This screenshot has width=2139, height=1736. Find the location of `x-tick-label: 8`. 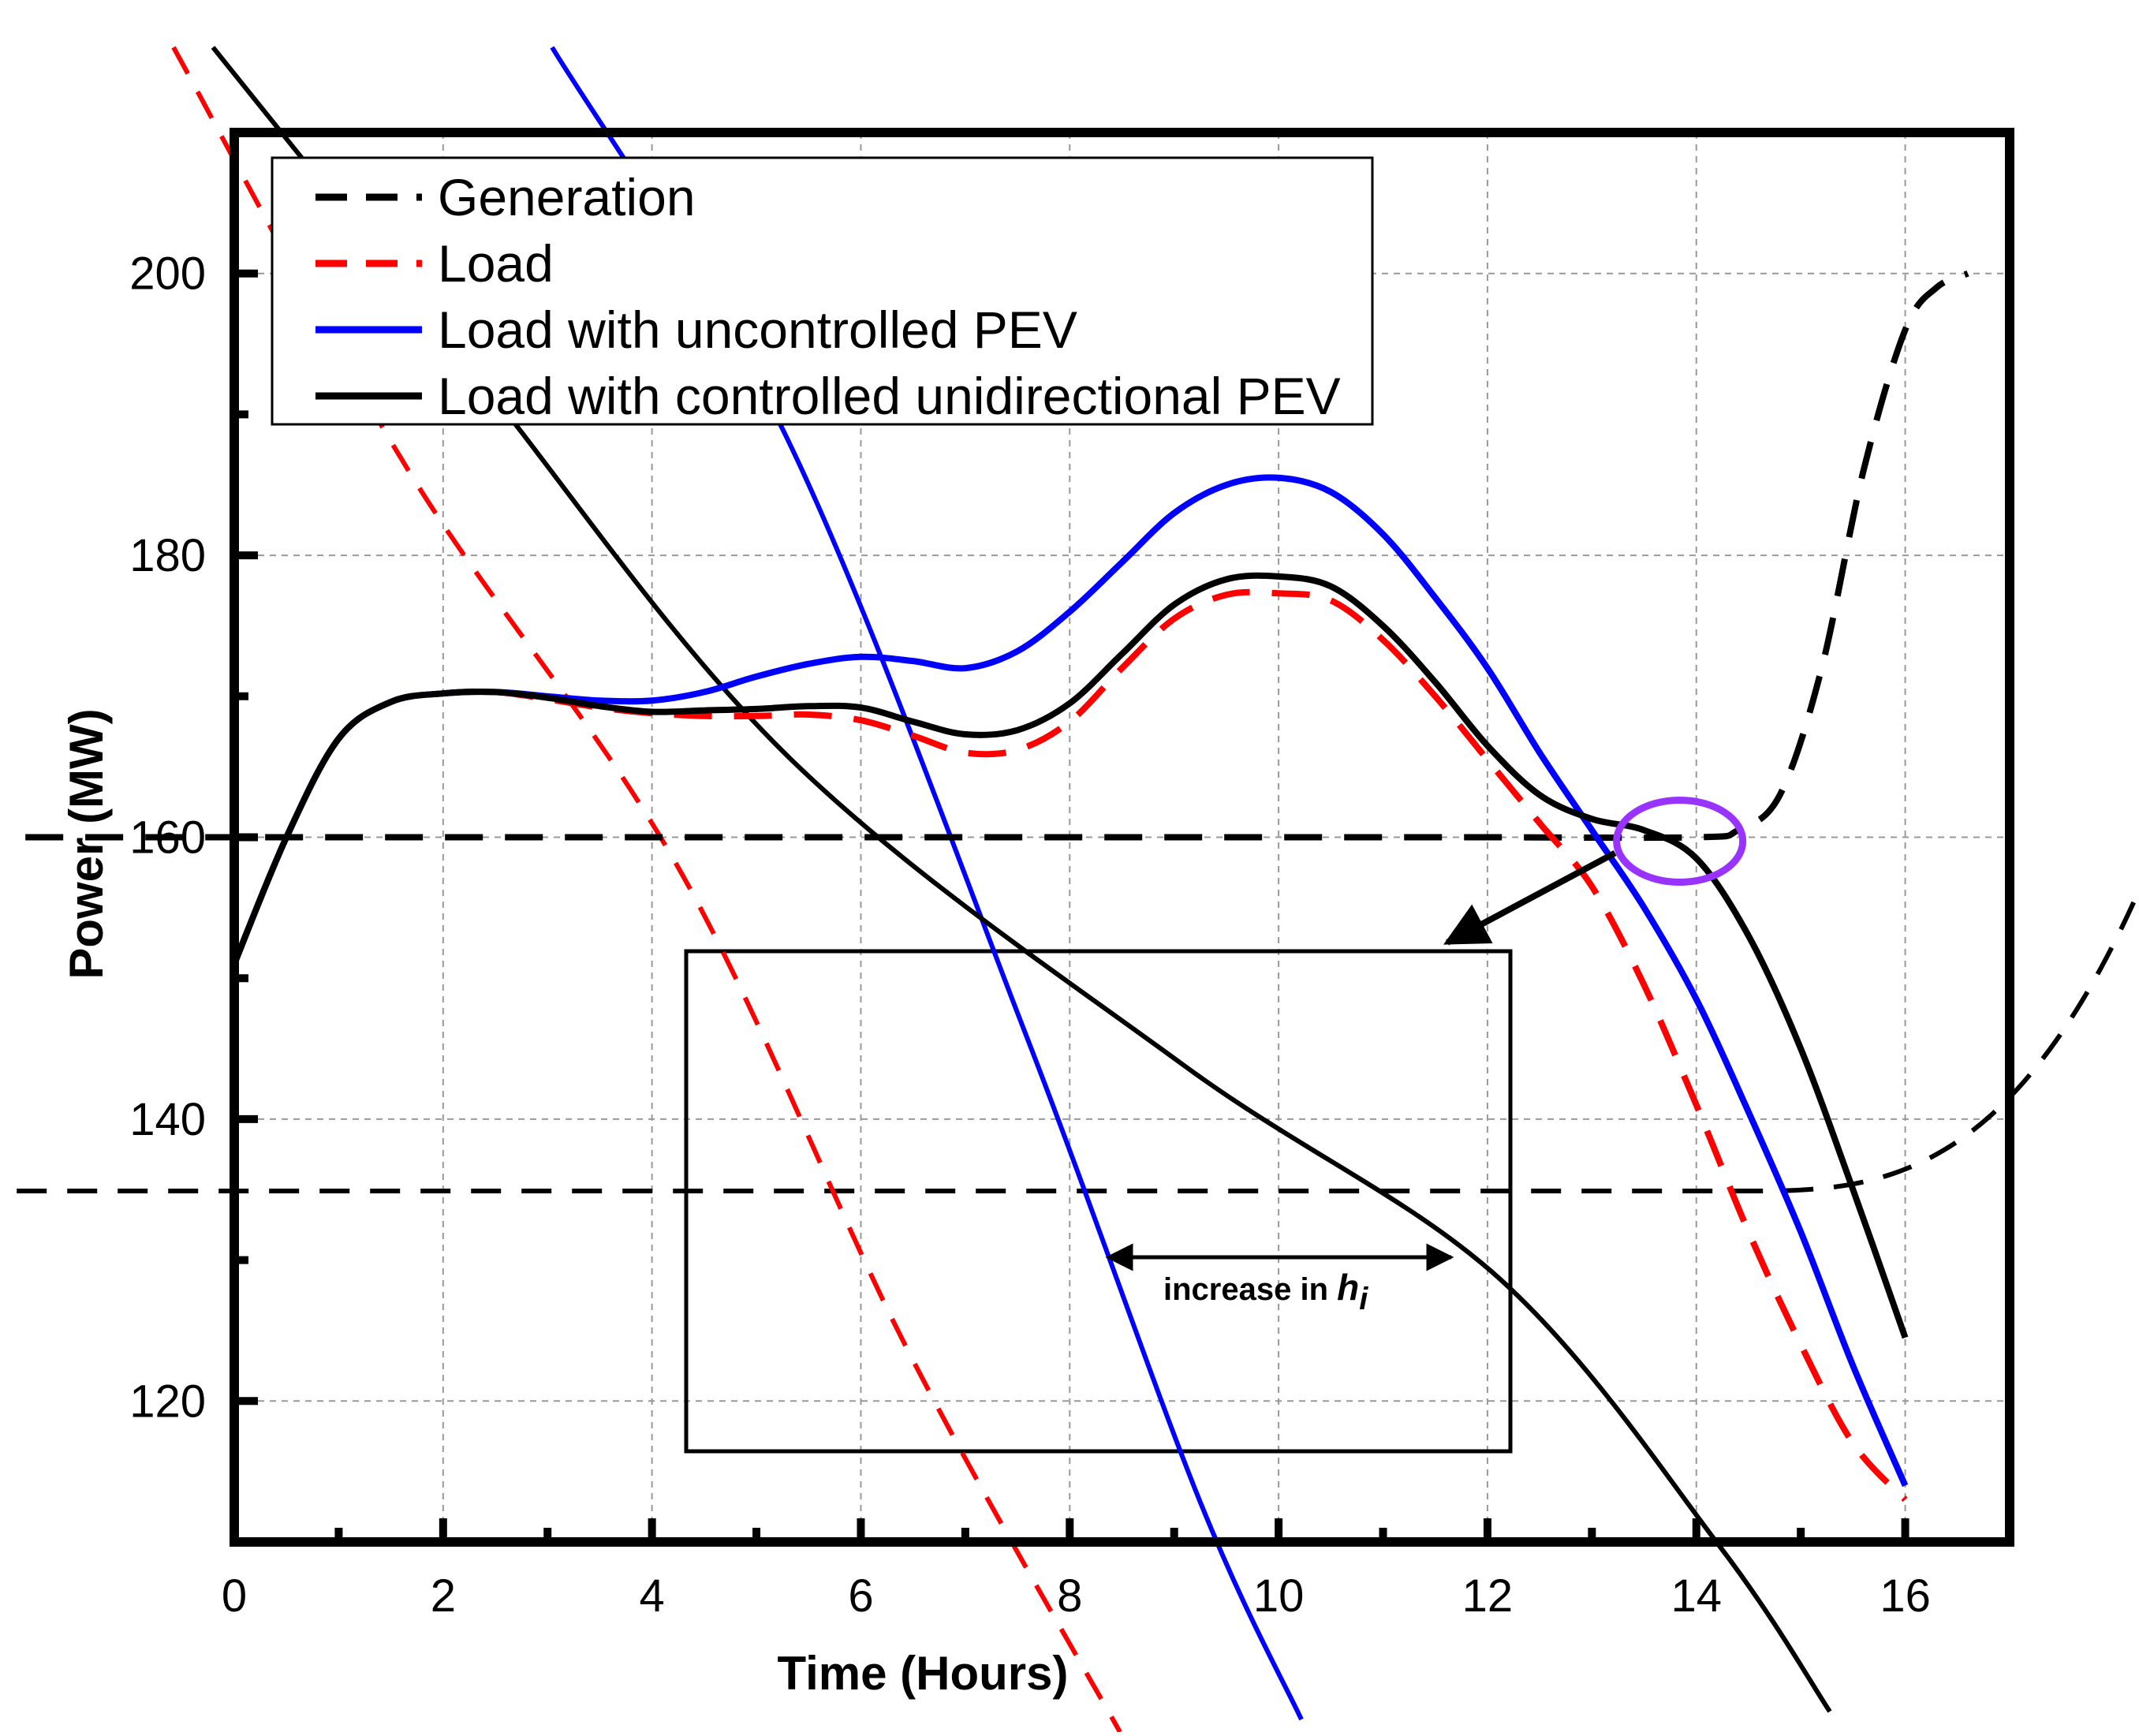

x-tick-label: 8 is located at coordinates (1069, 1596).